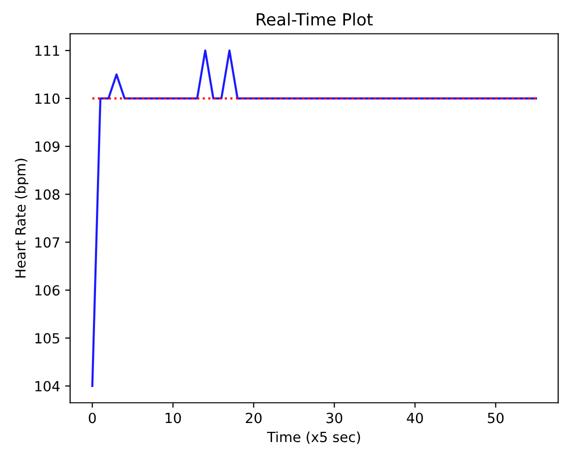 The height and width of the screenshot is (450, 561). What do you see at coordinates (47, 98) in the screenshot?
I see `y-tick-label: 110` at bounding box center [47, 98].